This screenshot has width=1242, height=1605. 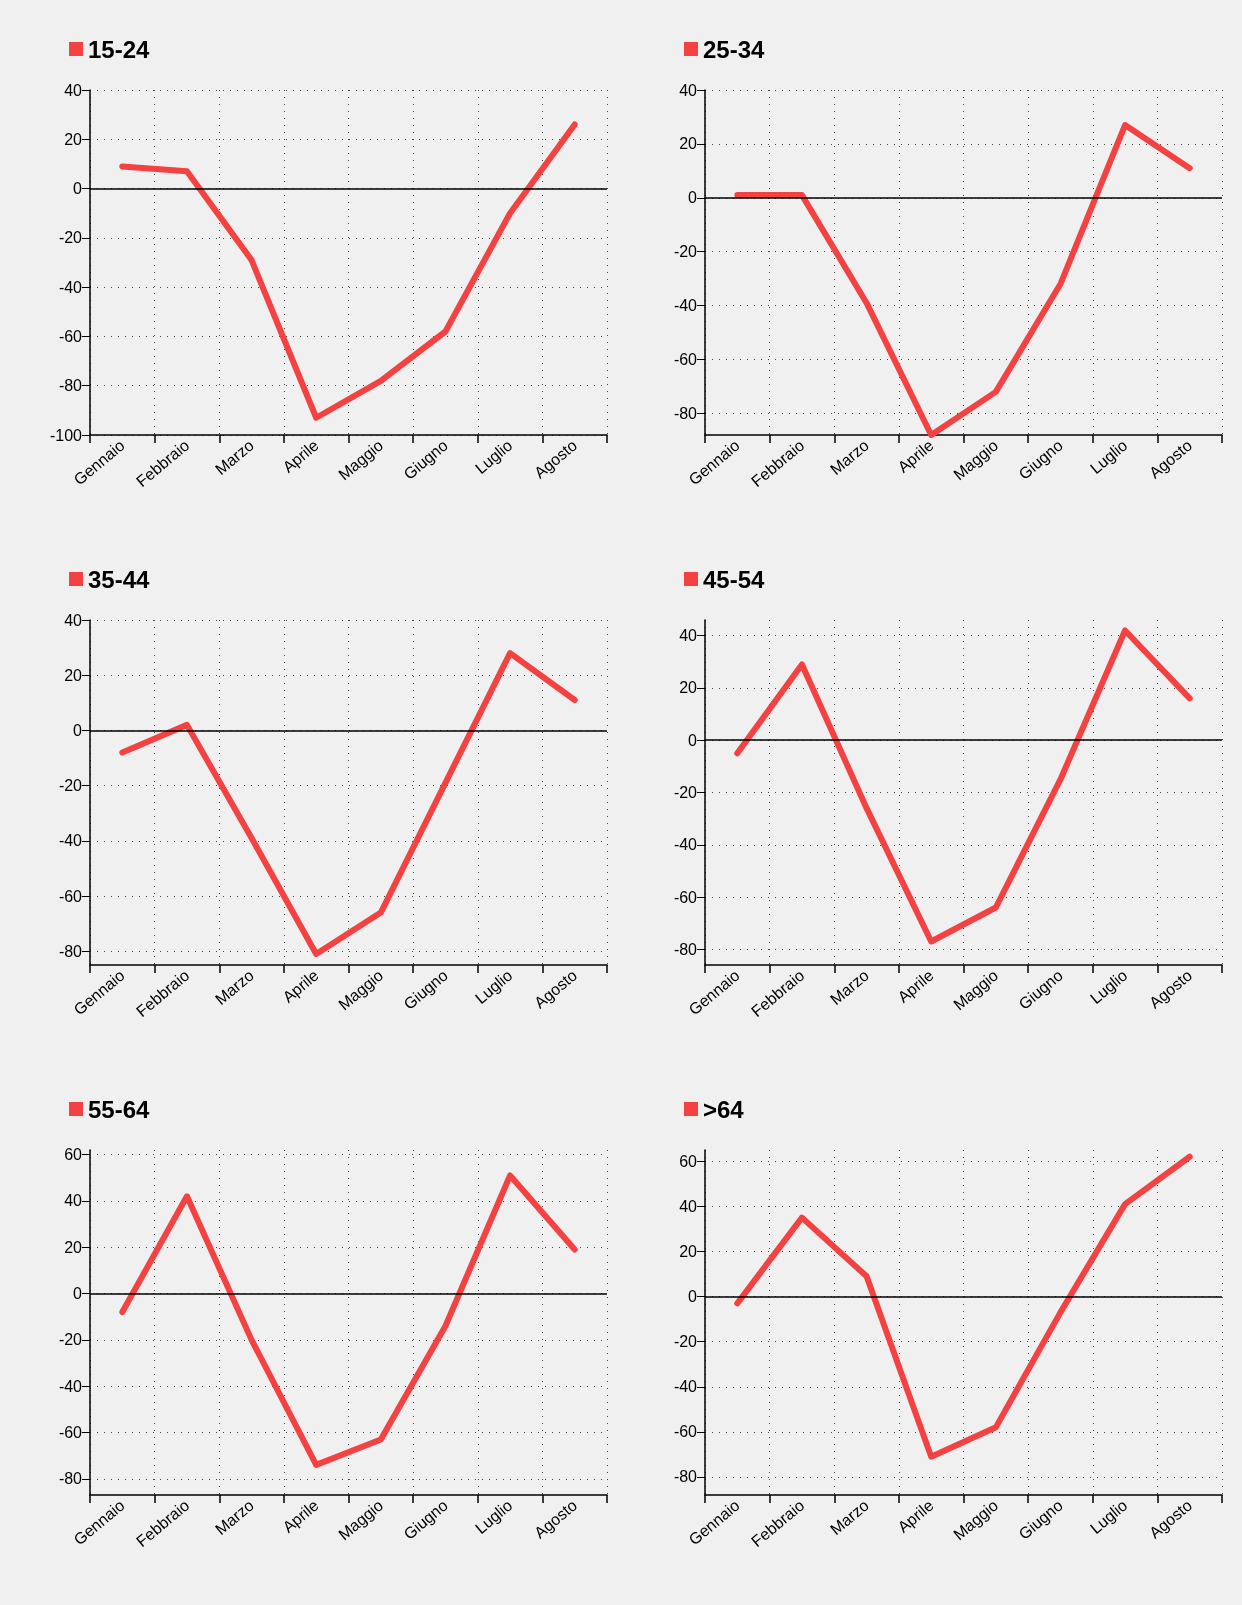 What do you see at coordinates (119, 49) in the screenshot?
I see `legend-label: 15-24` at bounding box center [119, 49].